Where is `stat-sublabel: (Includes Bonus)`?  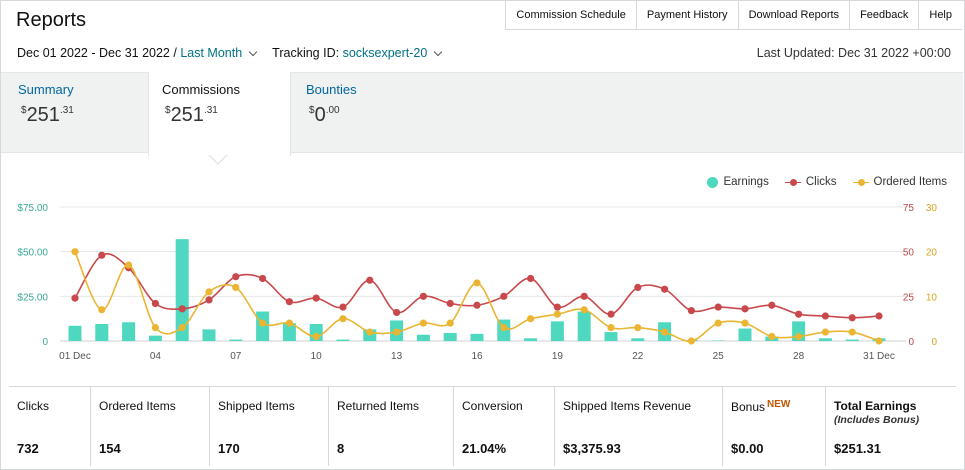
stat-sublabel: (Includes Bonus) is located at coordinates (877, 420).